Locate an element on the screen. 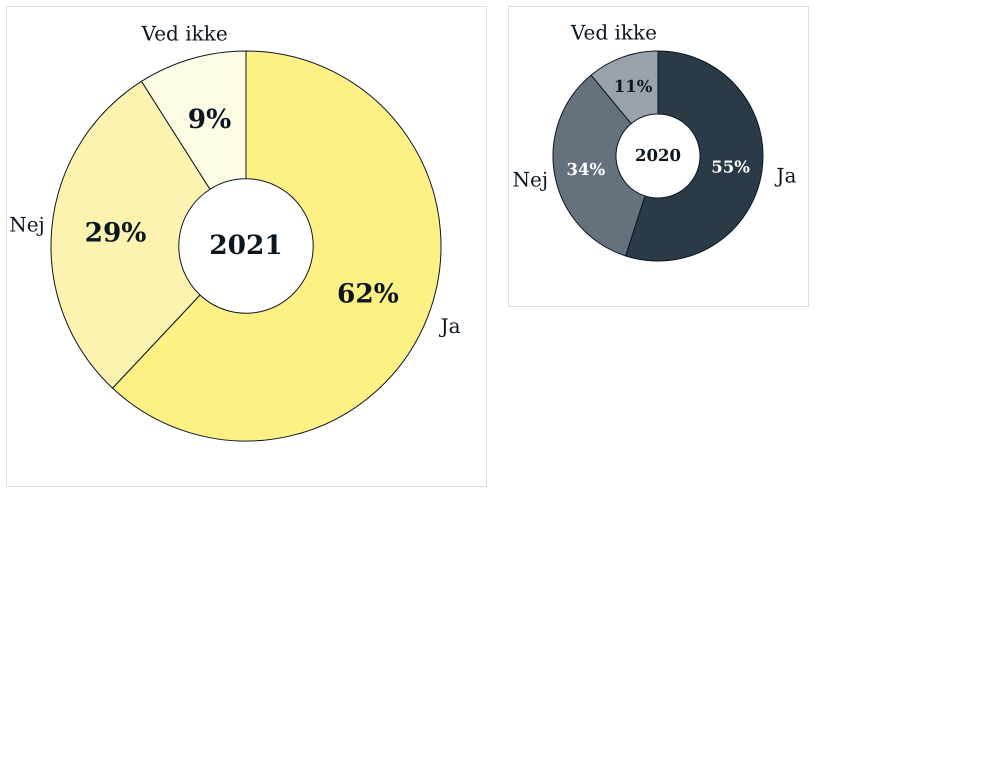 Image resolution: width=991 pixels, height=768 pixels. data-label: 11% is located at coordinates (633, 86).